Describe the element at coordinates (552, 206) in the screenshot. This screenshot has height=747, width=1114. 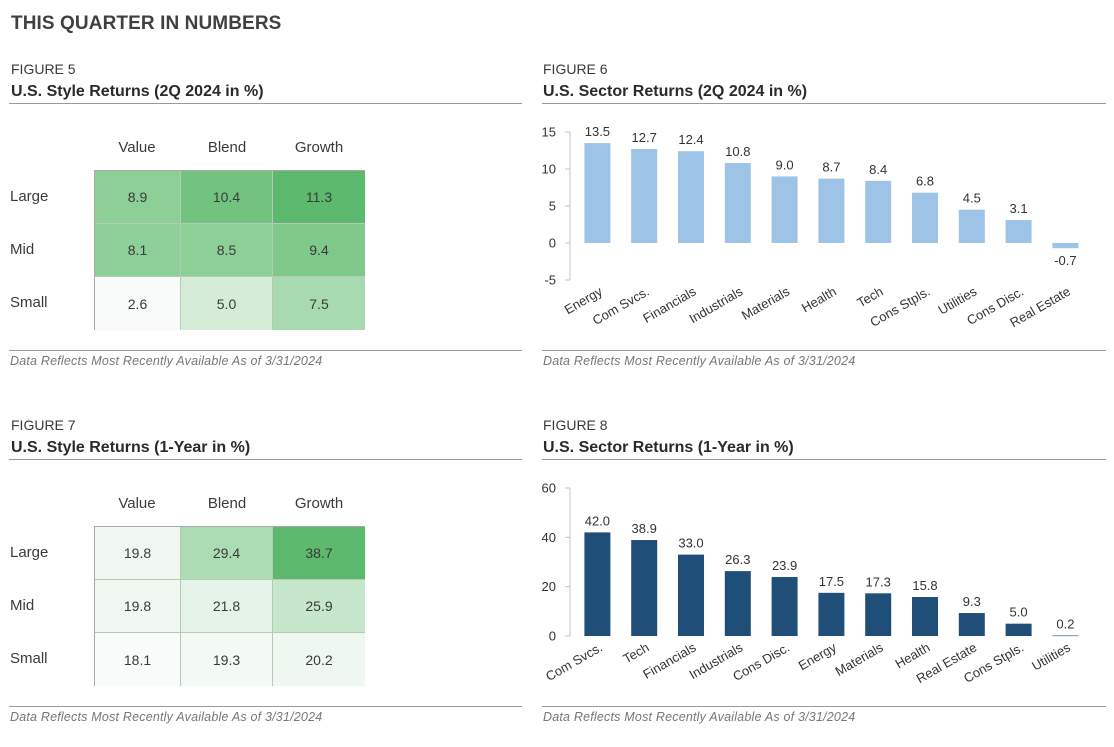
I see `figure-6-y-tick-label: 5` at that location.